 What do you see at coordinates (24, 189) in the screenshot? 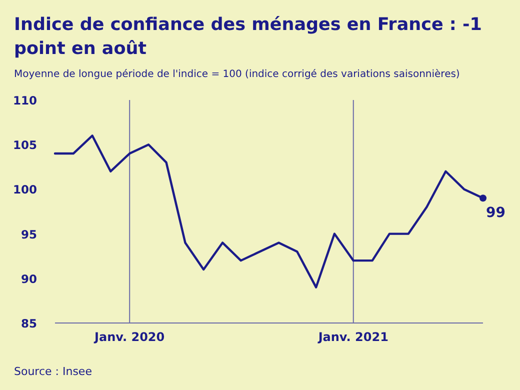
I see `y-tick-label: 100` at bounding box center [24, 189].